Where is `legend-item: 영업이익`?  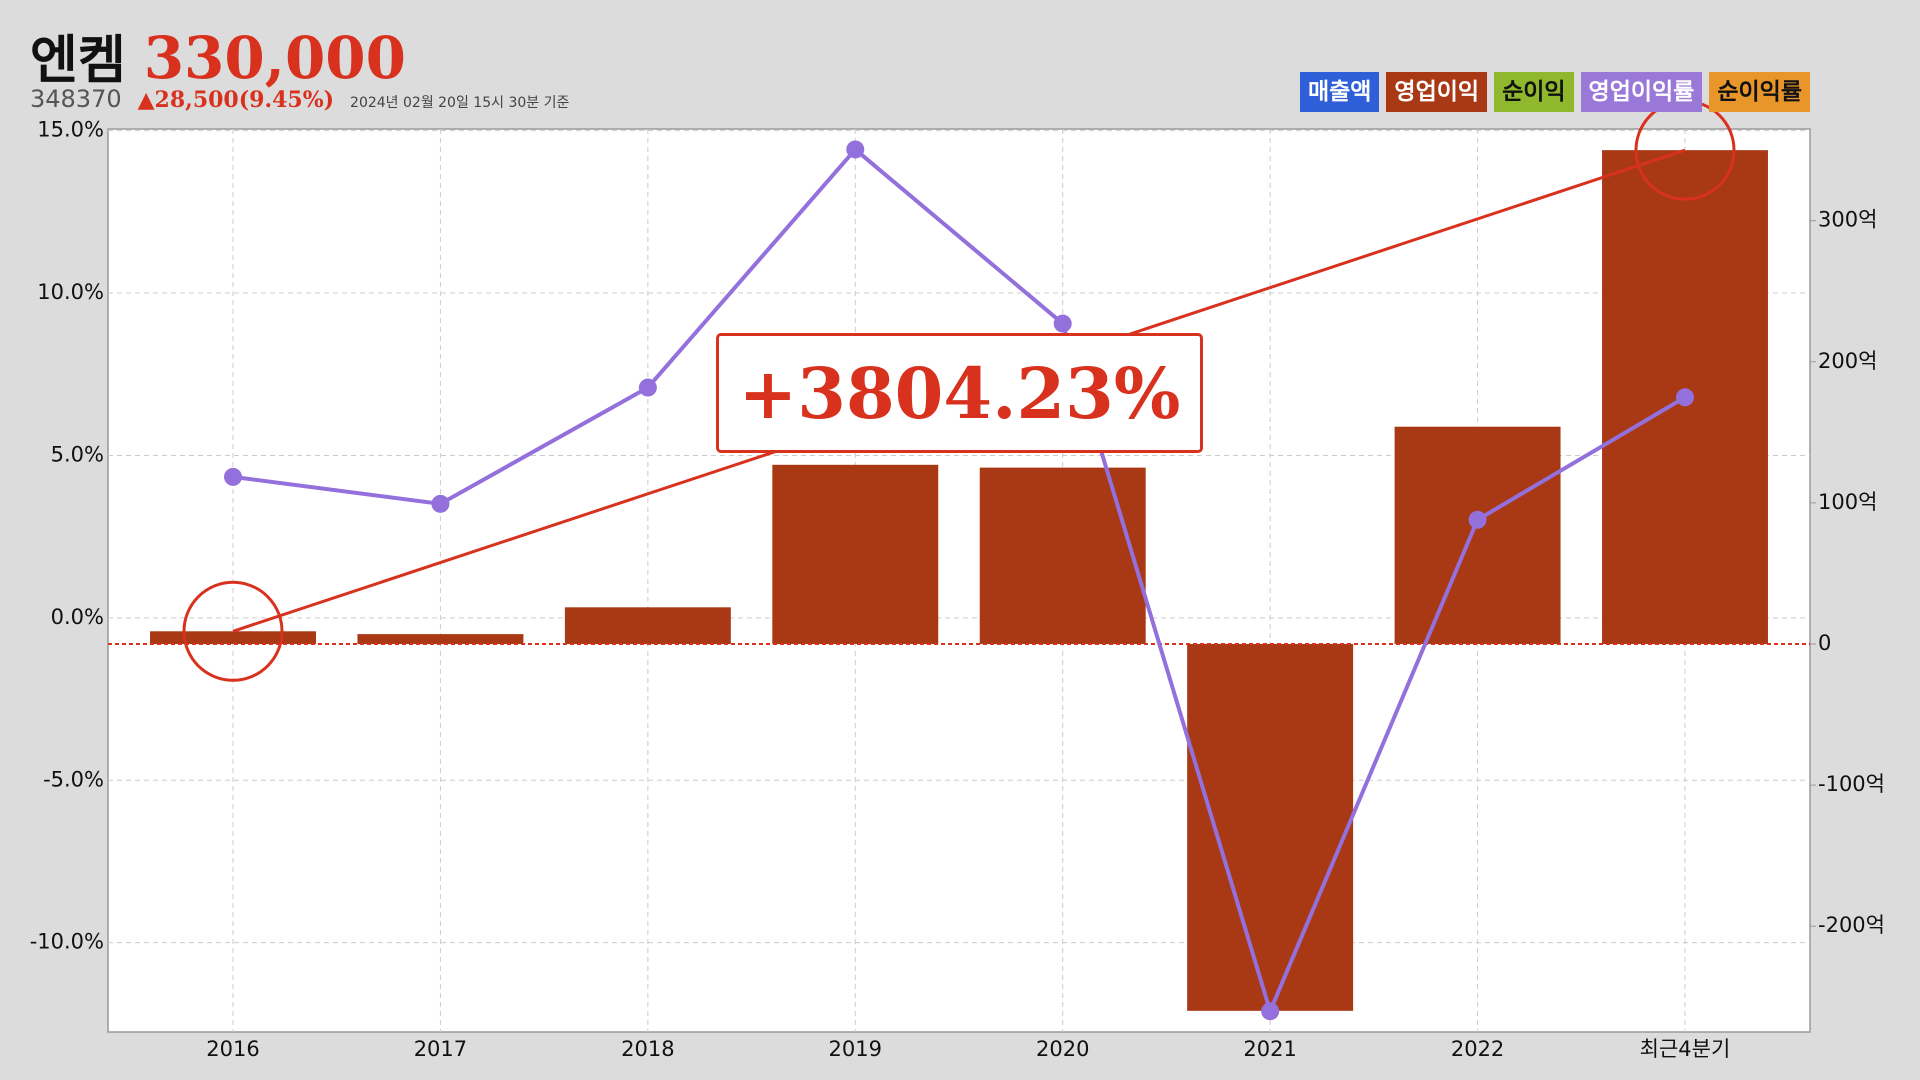 legend-item: 영업이익 is located at coordinates (1437, 92).